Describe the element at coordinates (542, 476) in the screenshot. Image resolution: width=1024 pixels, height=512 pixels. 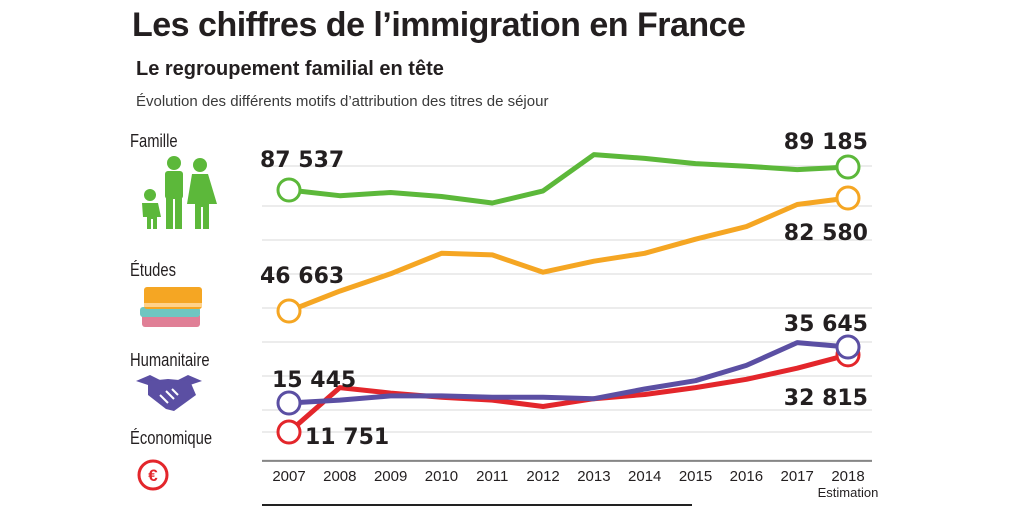
I see `x-tick-label: 2012` at that location.